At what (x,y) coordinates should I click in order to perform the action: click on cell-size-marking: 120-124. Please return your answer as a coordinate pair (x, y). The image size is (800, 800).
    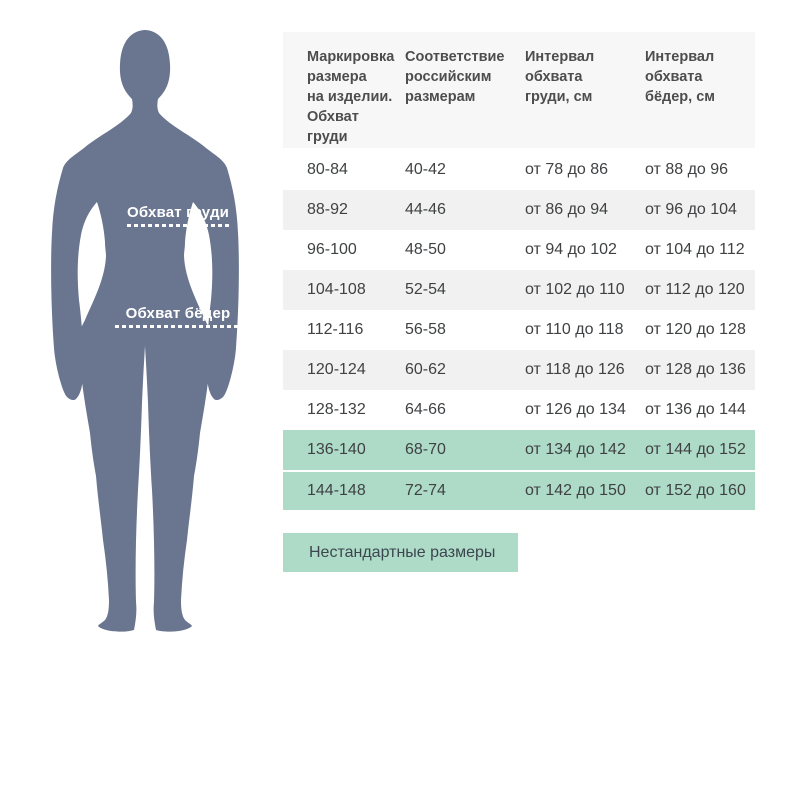
    Looking at the image, I should click on (336, 369).